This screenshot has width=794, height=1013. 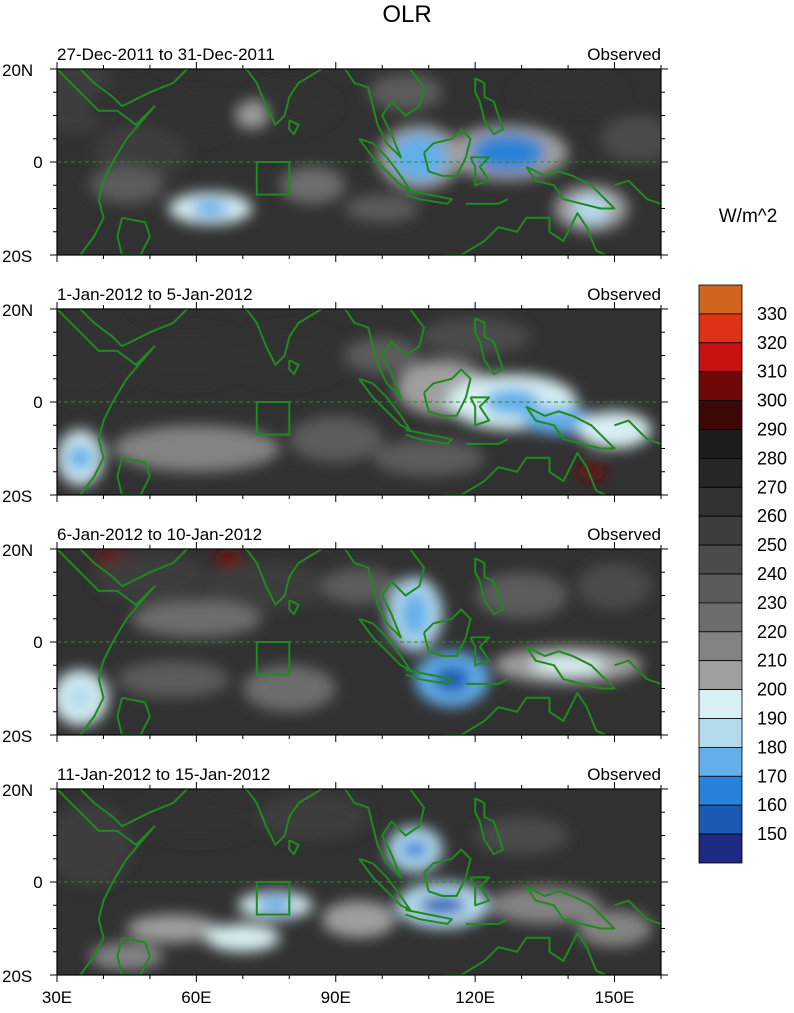 What do you see at coordinates (772, 776) in the screenshot?
I see `colorbar-level-label: 170` at bounding box center [772, 776].